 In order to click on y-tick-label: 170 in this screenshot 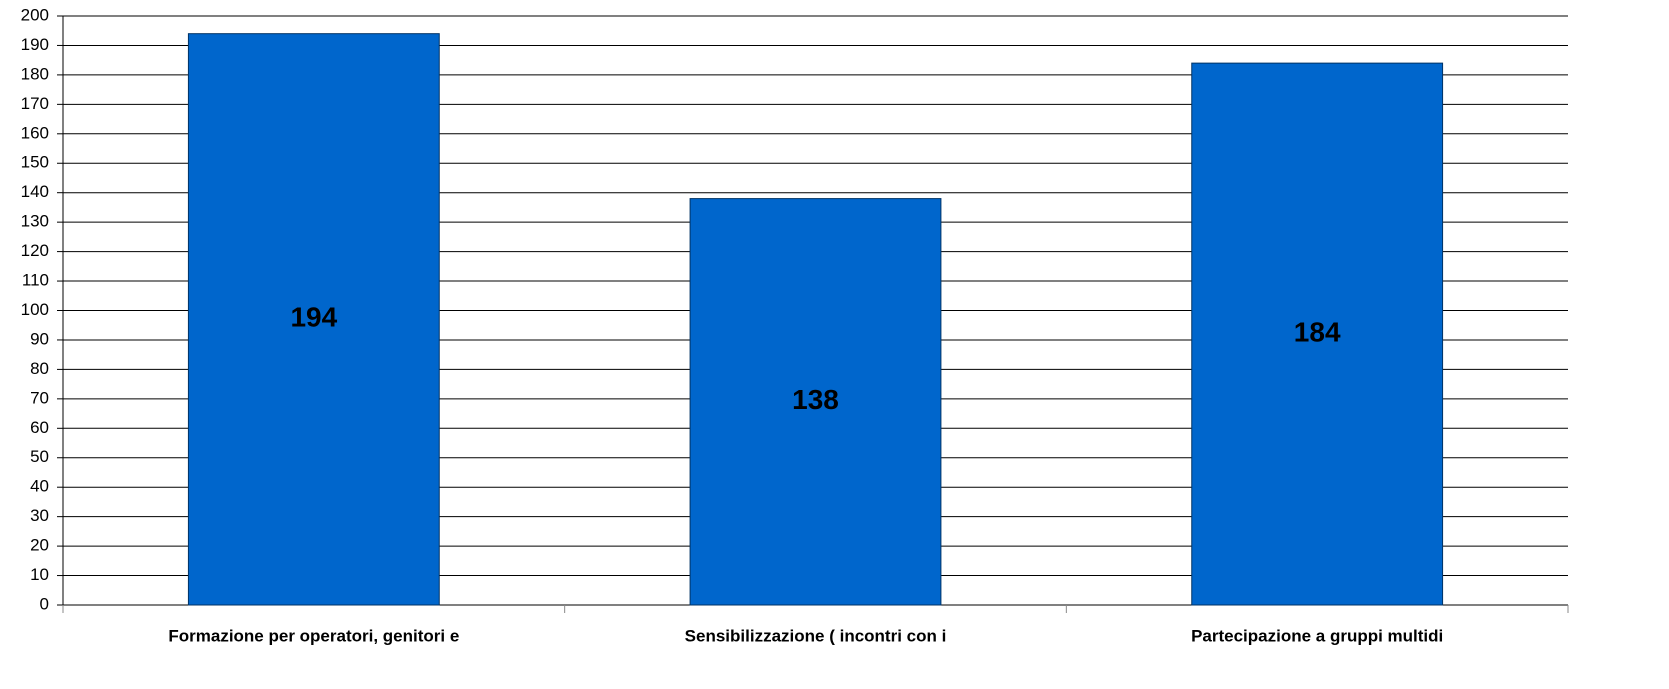, I will do `click(35, 103)`.